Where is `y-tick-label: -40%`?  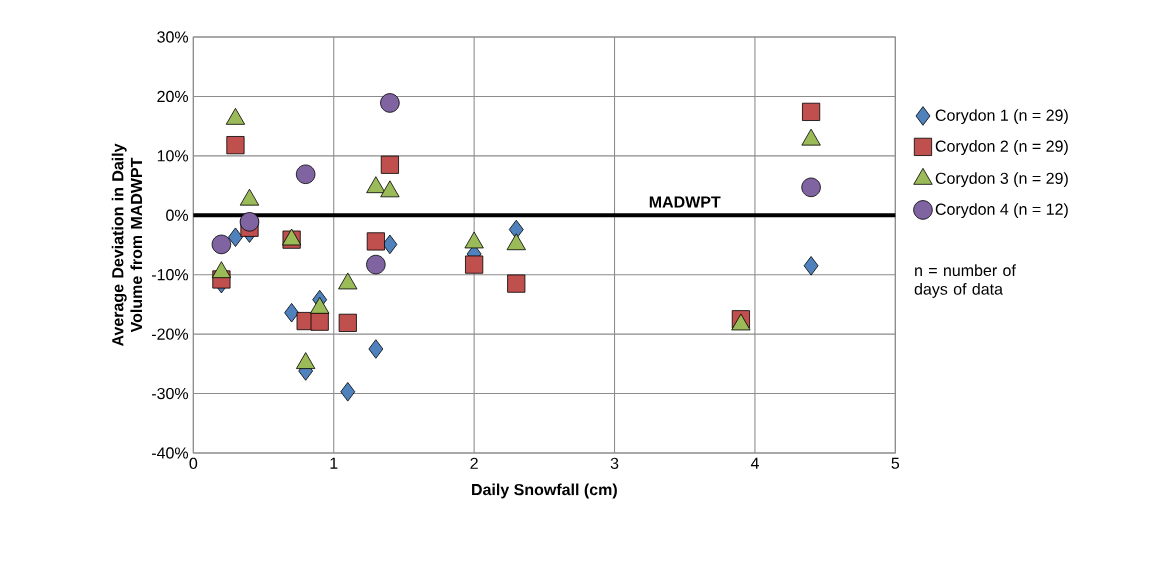
y-tick-label: -40% is located at coordinates (170, 453).